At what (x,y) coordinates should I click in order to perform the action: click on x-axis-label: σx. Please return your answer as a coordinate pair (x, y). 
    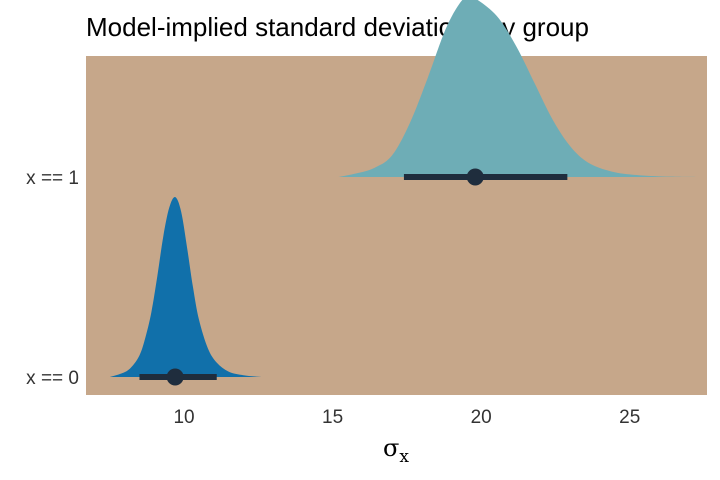
    Looking at the image, I should click on (396, 450).